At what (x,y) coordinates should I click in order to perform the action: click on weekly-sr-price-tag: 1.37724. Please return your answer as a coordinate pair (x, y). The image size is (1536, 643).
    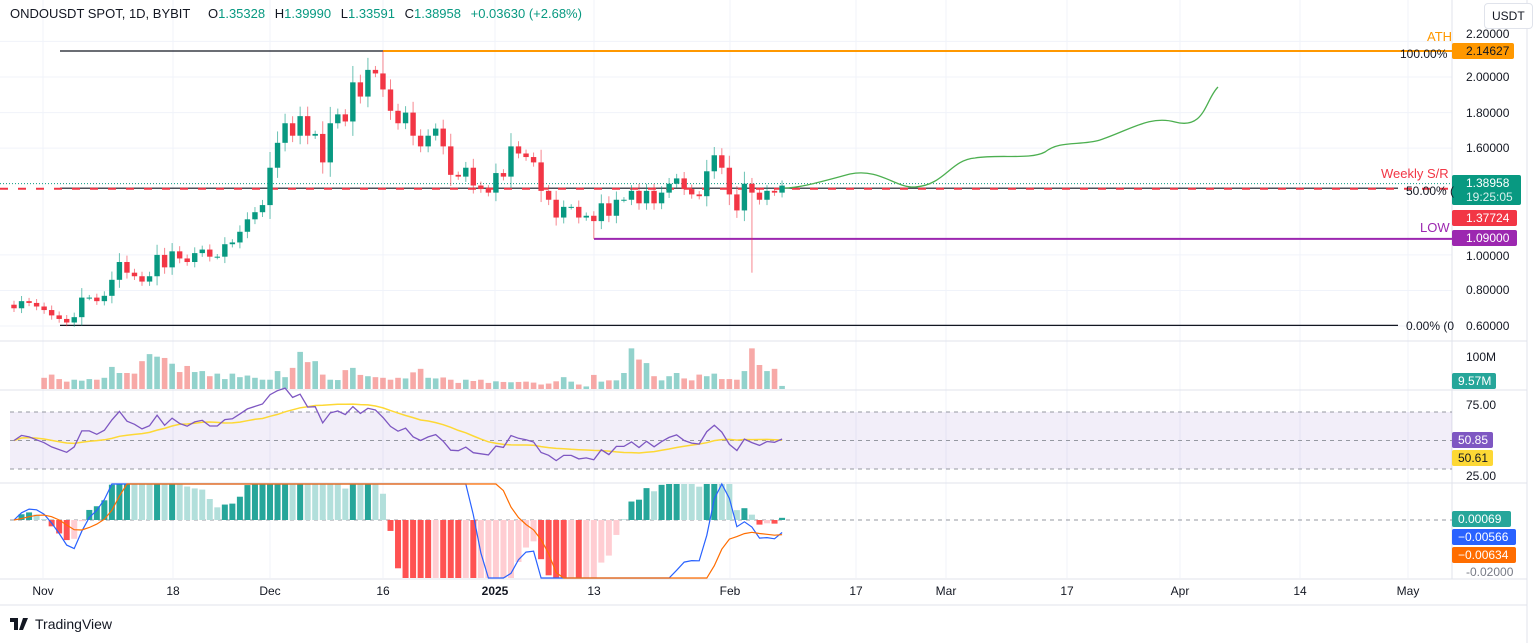
    Looking at the image, I should click on (1485, 218).